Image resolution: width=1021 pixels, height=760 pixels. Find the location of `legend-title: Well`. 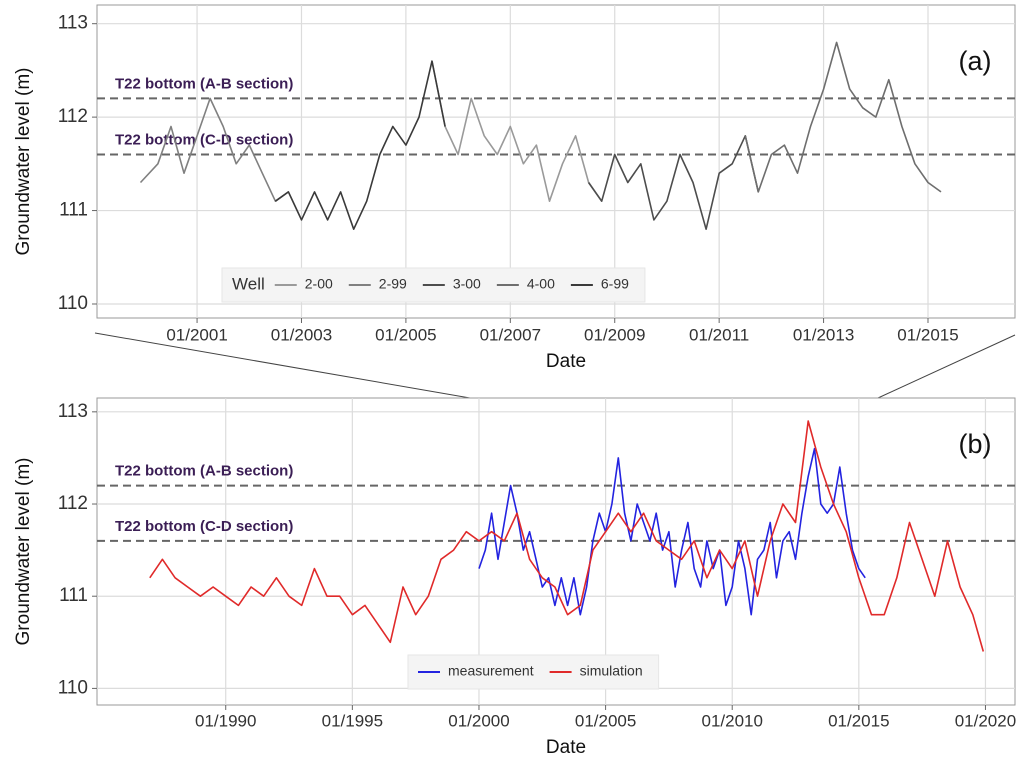

legend-title: Well is located at coordinates (248, 283).